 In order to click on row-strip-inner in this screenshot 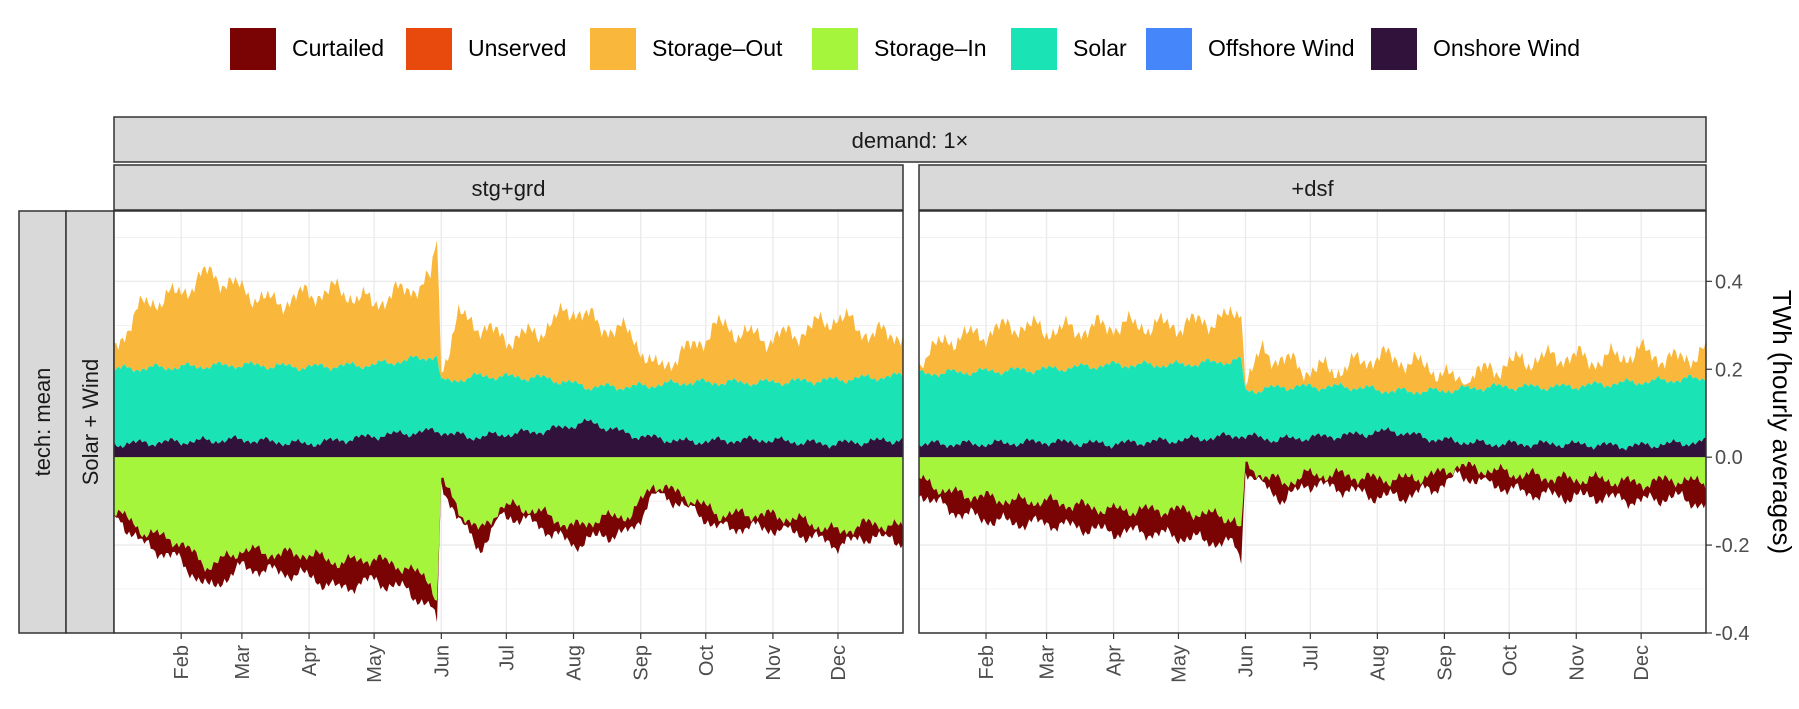, I will do `click(90, 422)`.